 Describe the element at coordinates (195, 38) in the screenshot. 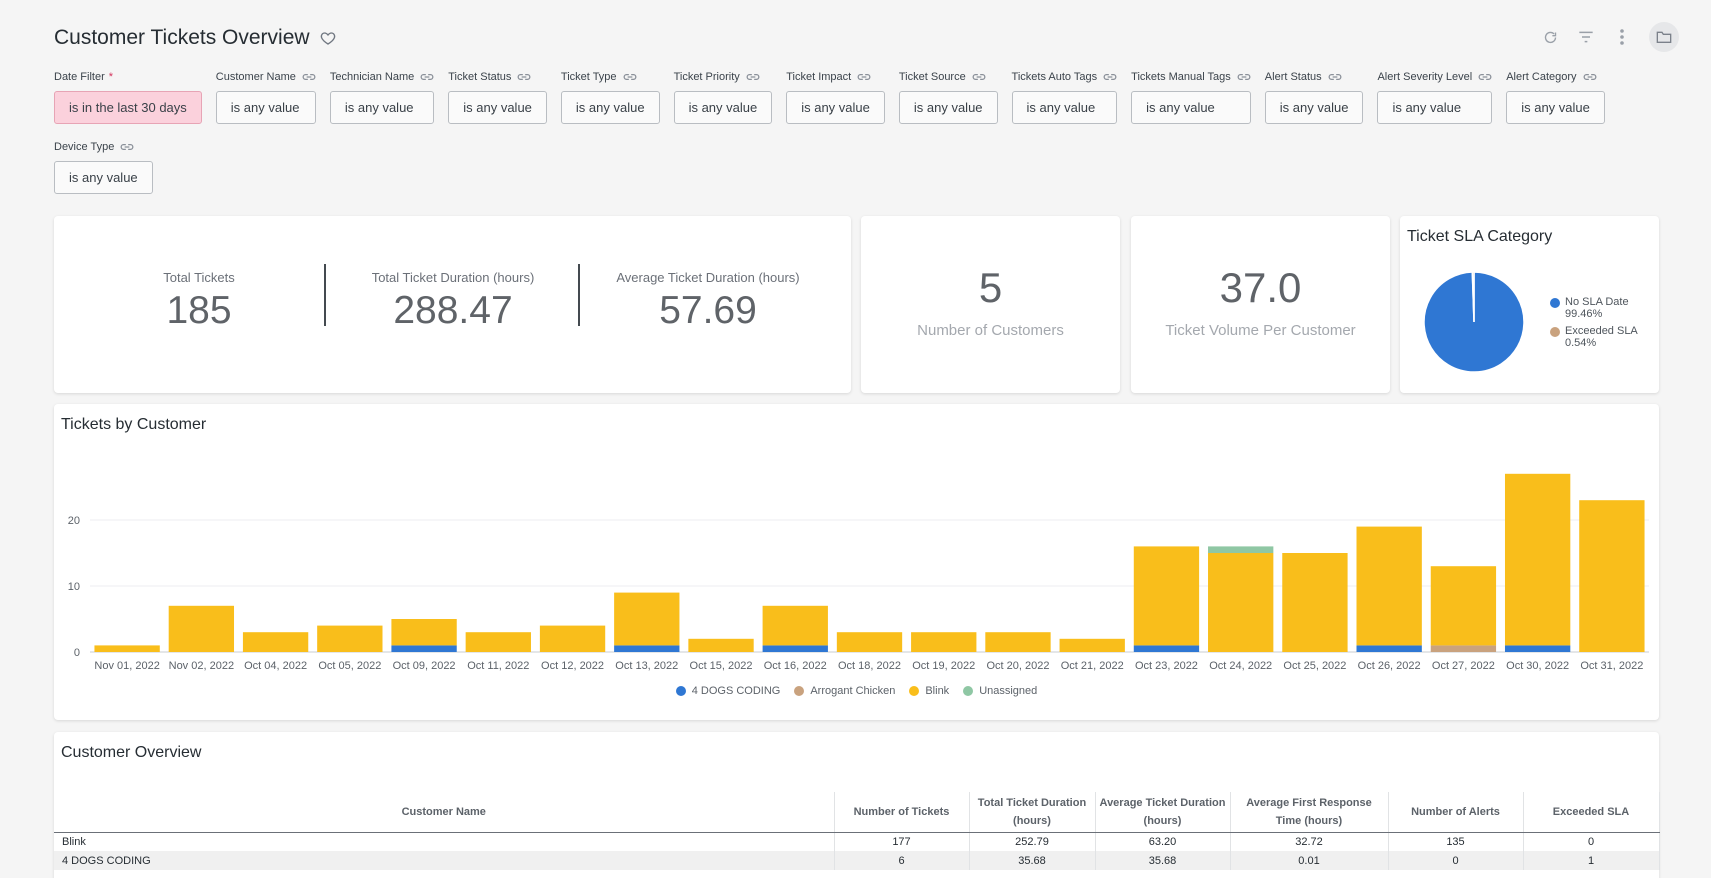

I see `header: Customer Tickets Overview` at that location.